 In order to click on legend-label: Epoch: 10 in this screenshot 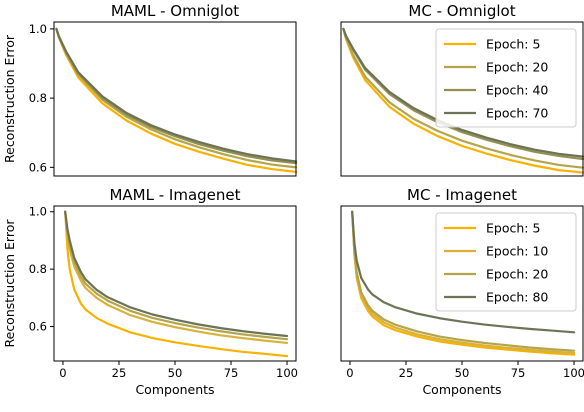, I will do `click(517, 251)`.